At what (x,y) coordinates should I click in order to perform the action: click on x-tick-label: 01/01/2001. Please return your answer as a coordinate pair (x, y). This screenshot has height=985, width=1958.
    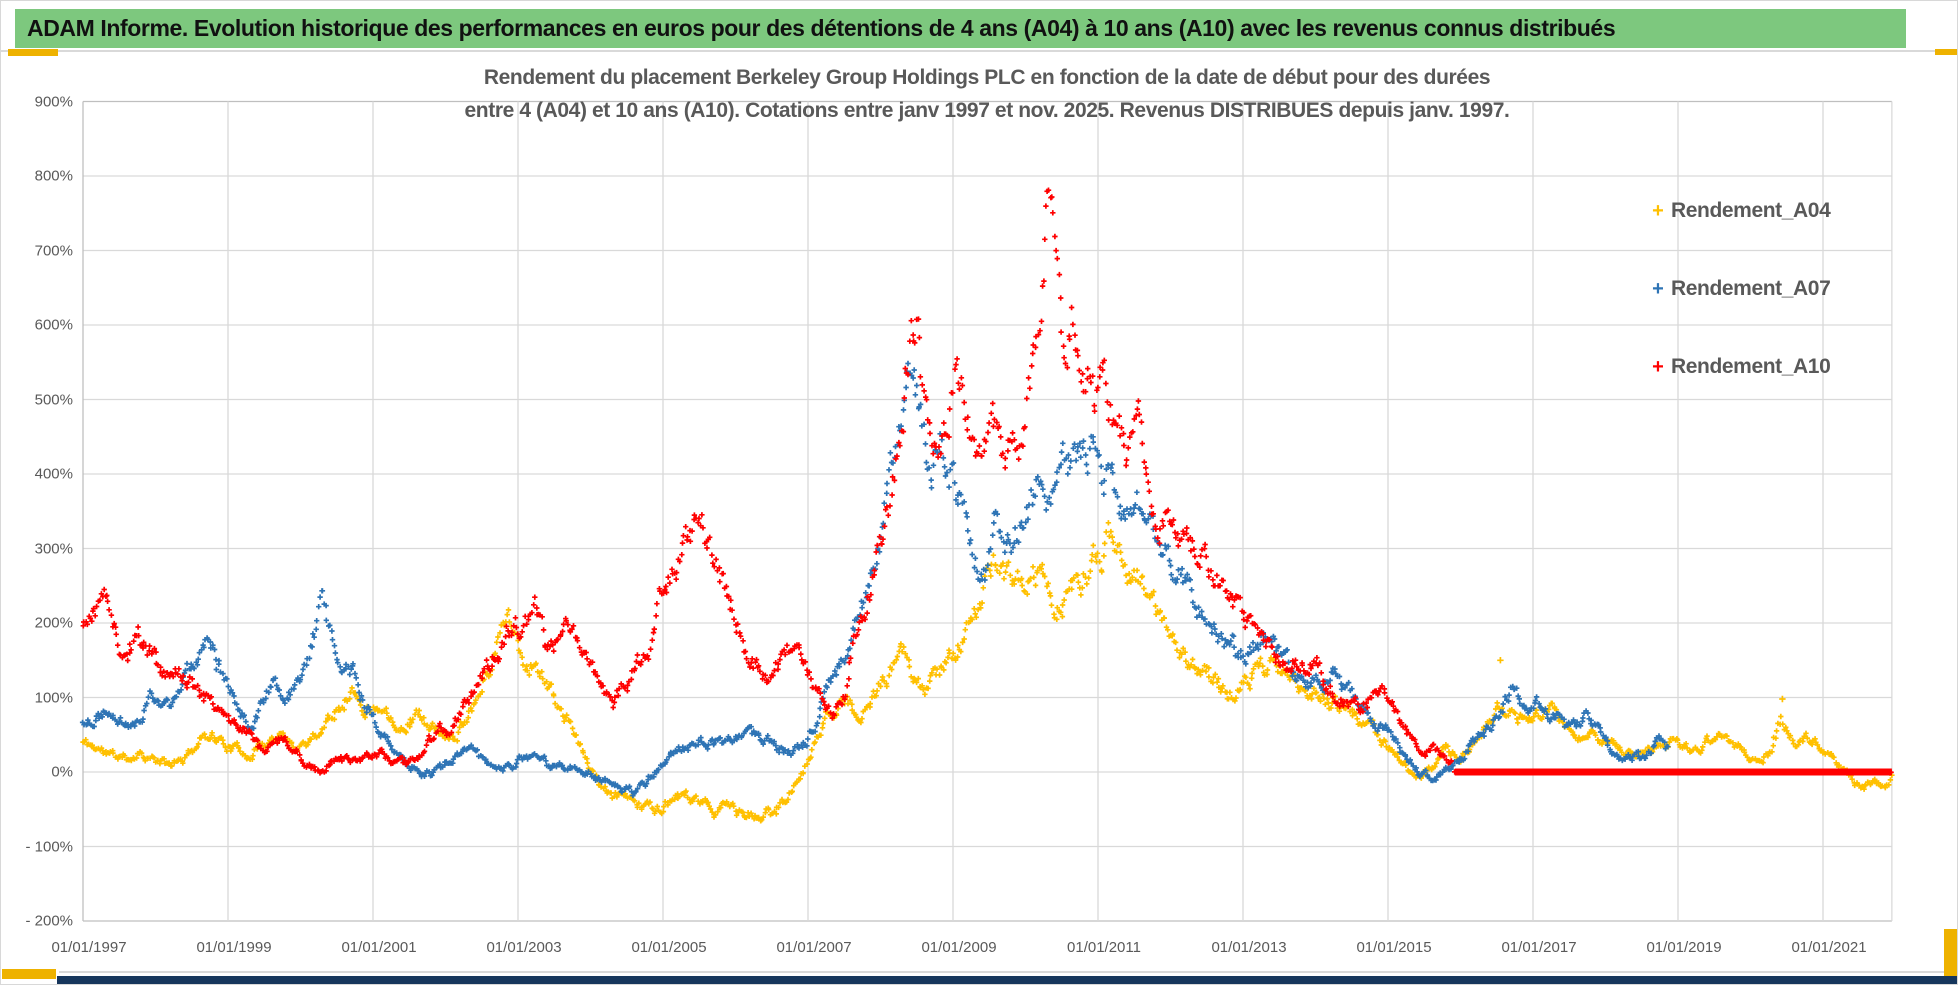
    Looking at the image, I should click on (379, 947).